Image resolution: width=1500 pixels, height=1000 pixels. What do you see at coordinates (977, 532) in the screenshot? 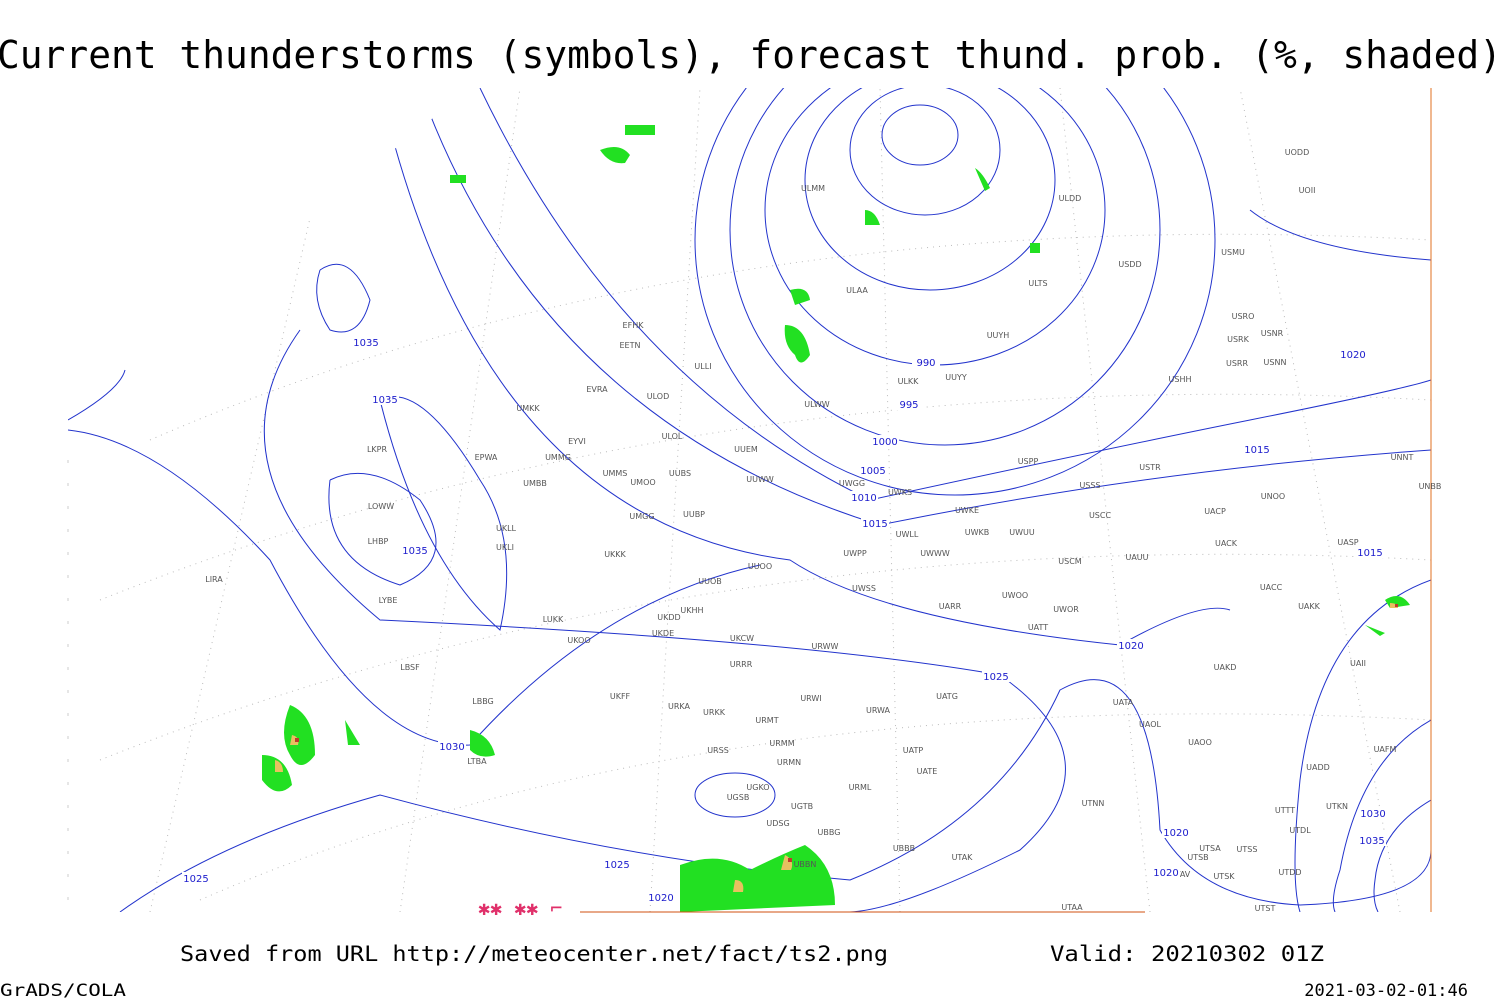
I see `station-label: UWKB` at bounding box center [977, 532].